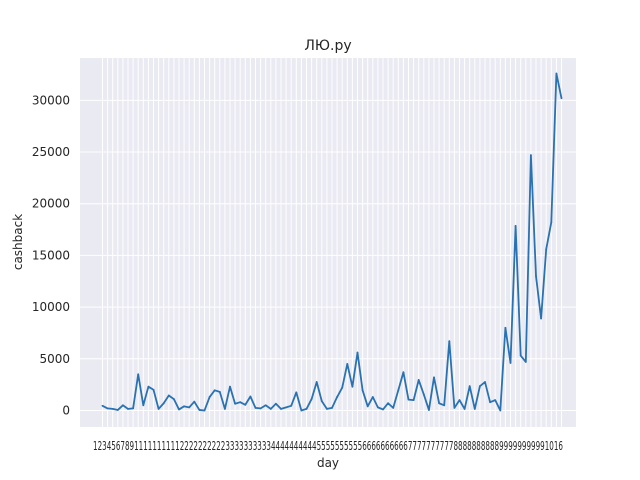 The image size is (640, 480). What do you see at coordinates (328, 463) in the screenshot?
I see `x-axis-label: day` at bounding box center [328, 463].